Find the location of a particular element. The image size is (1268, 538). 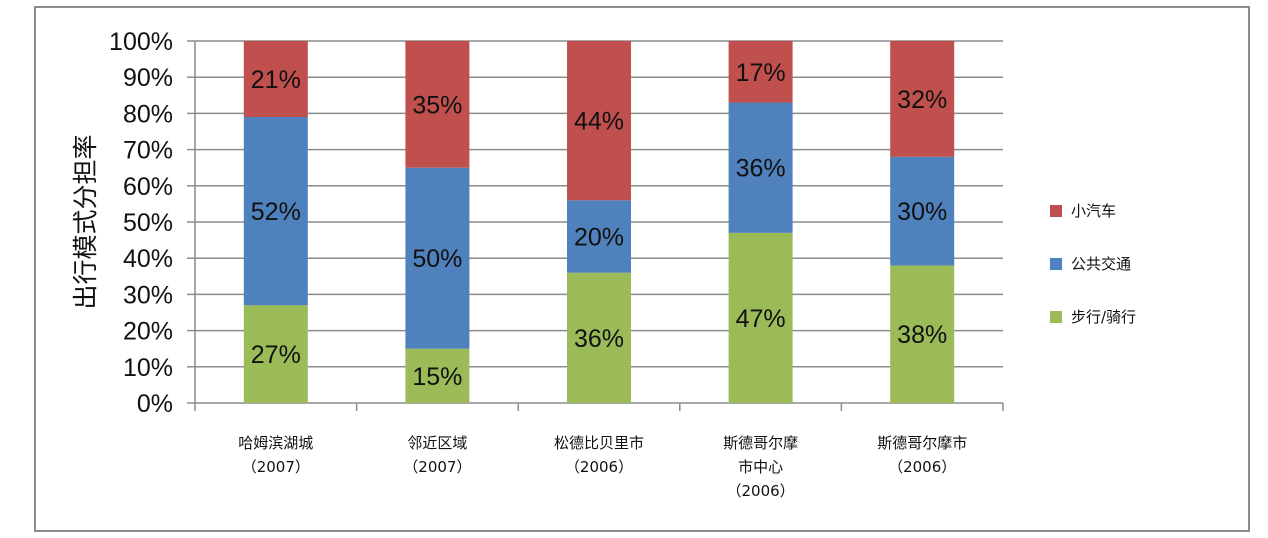

x-tick-label: 斯德哥尔摩 is located at coordinates (760, 443).